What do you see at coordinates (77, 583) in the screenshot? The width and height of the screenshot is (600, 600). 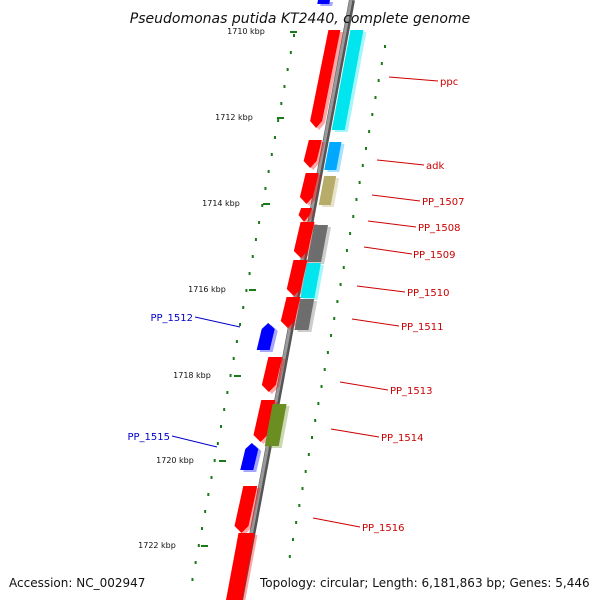 I see `accession-text: Accession: NC_002947` at bounding box center [77, 583].